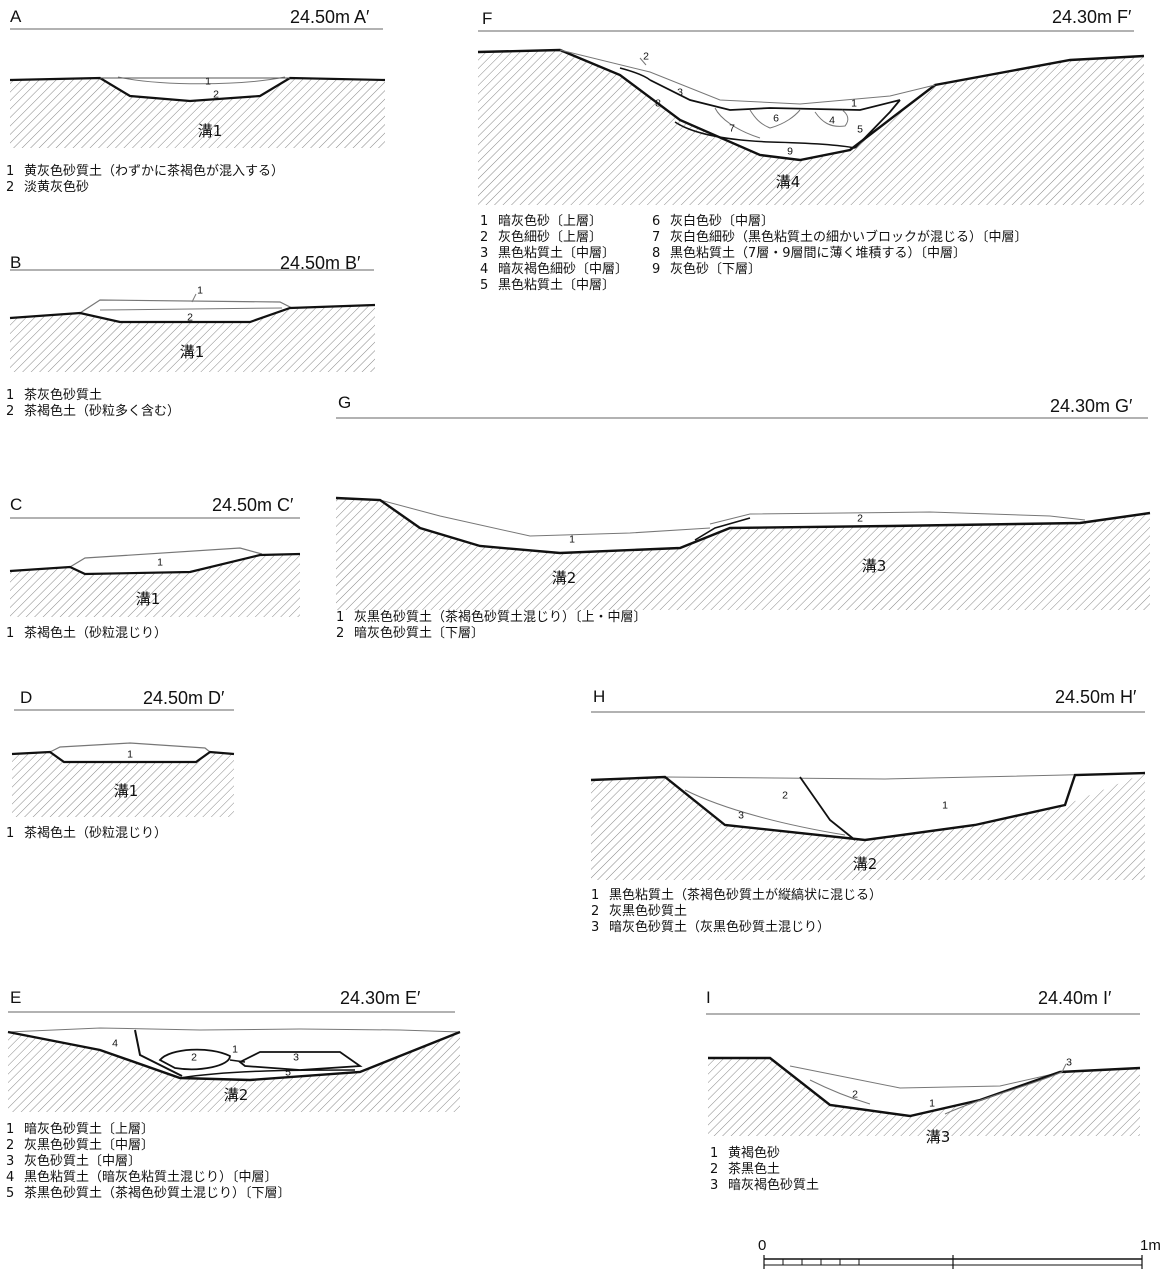  I want to click on legend-item: 6 灰白色砂〔中層〕, so click(713, 221).